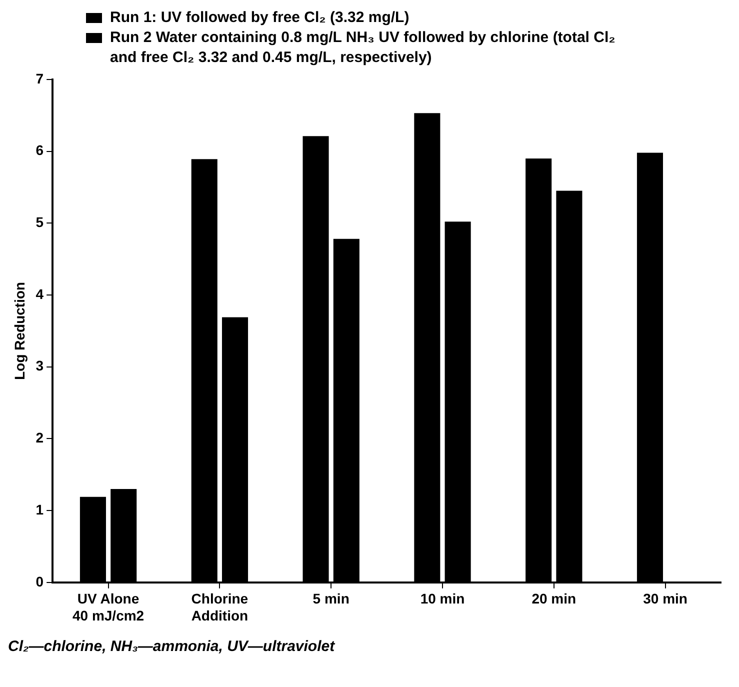 This screenshot has width=739, height=687. Describe the element at coordinates (665, 598) in the screenshot. I see `x-tick-label: 30 min` at that location.